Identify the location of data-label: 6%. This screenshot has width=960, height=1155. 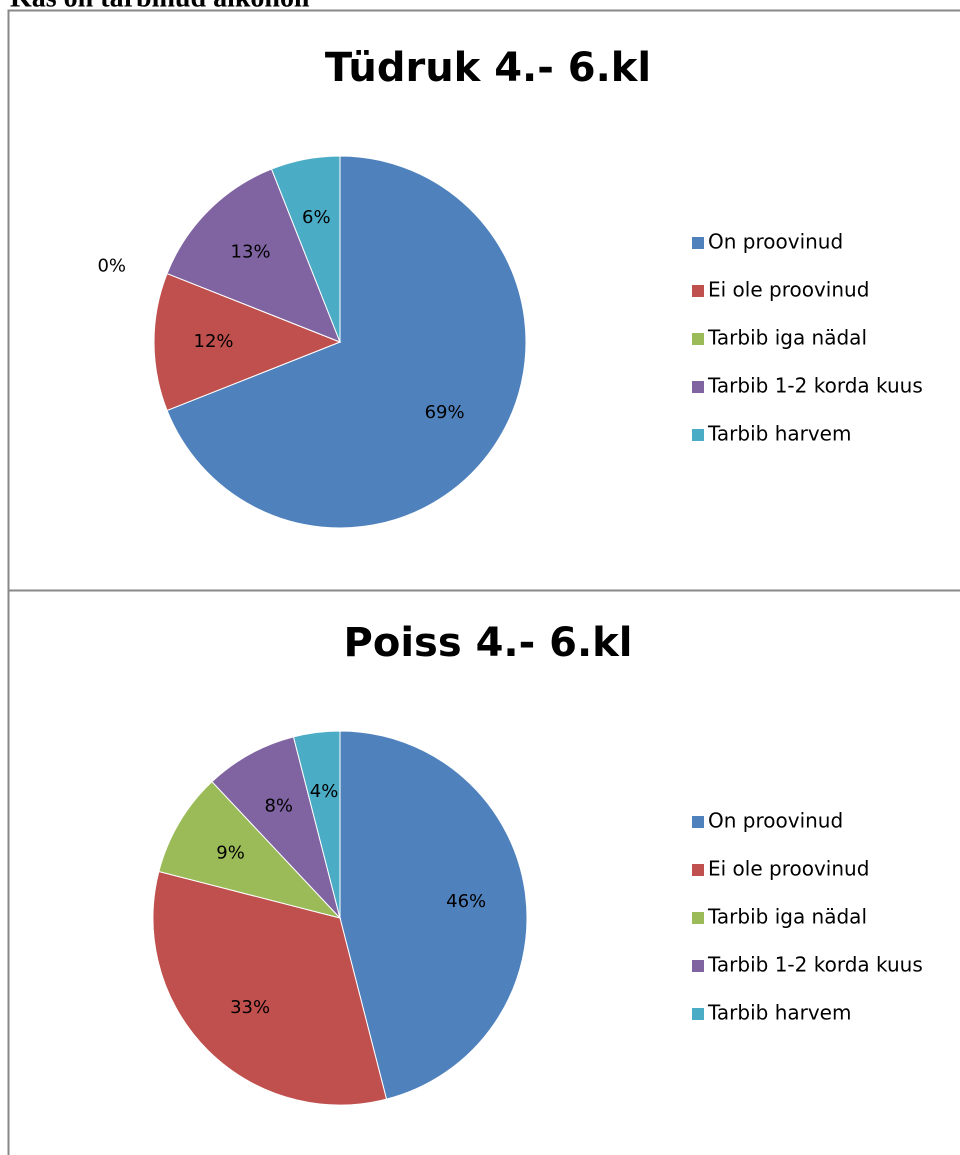
(316, 217).